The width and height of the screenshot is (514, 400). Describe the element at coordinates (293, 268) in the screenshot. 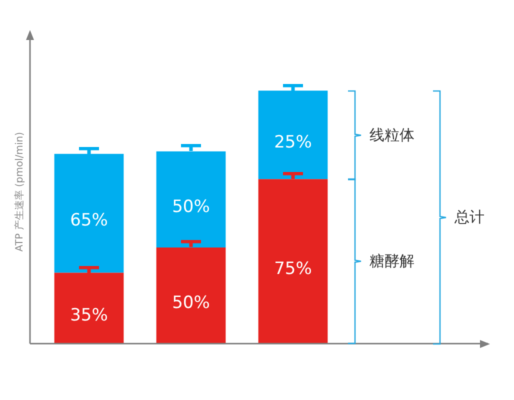

I see `annotation: 75%` at that location.